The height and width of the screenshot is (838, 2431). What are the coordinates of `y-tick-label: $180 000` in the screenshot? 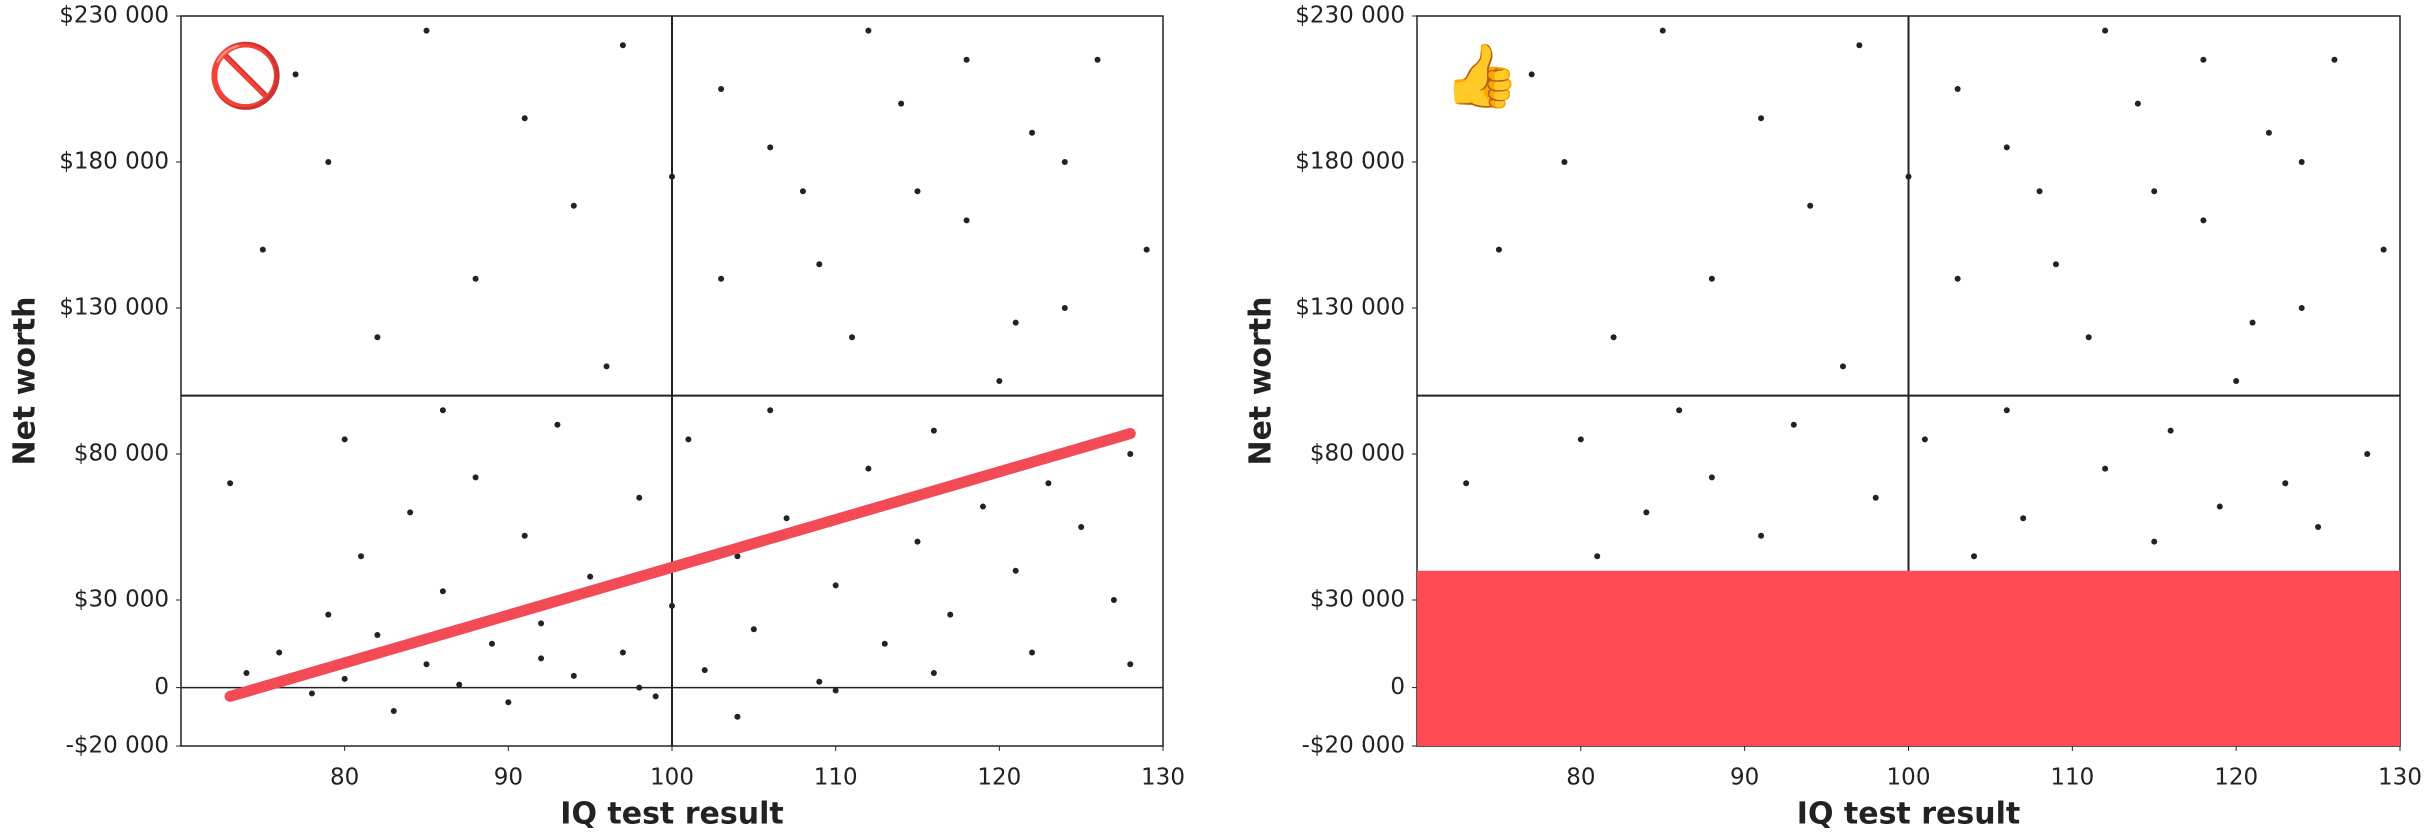 It's located at (114, 162).